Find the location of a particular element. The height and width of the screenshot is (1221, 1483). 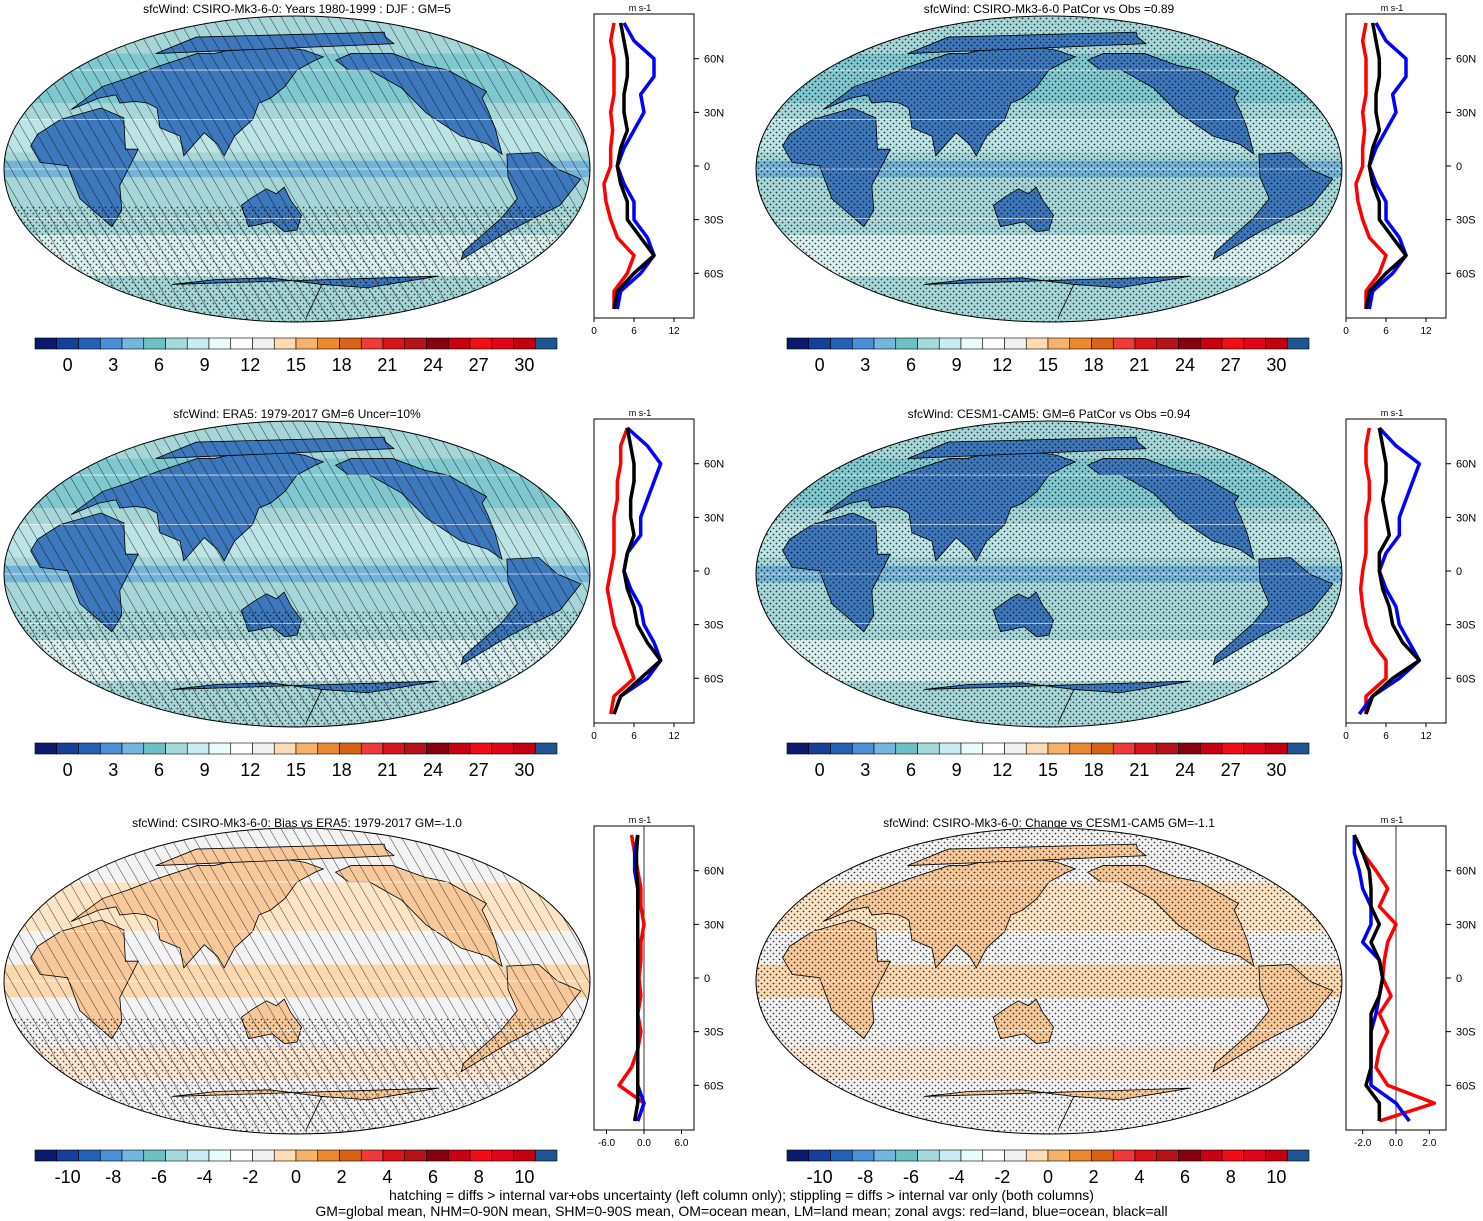

colorbar-label: 21 is located at coordinates (1139, 365).